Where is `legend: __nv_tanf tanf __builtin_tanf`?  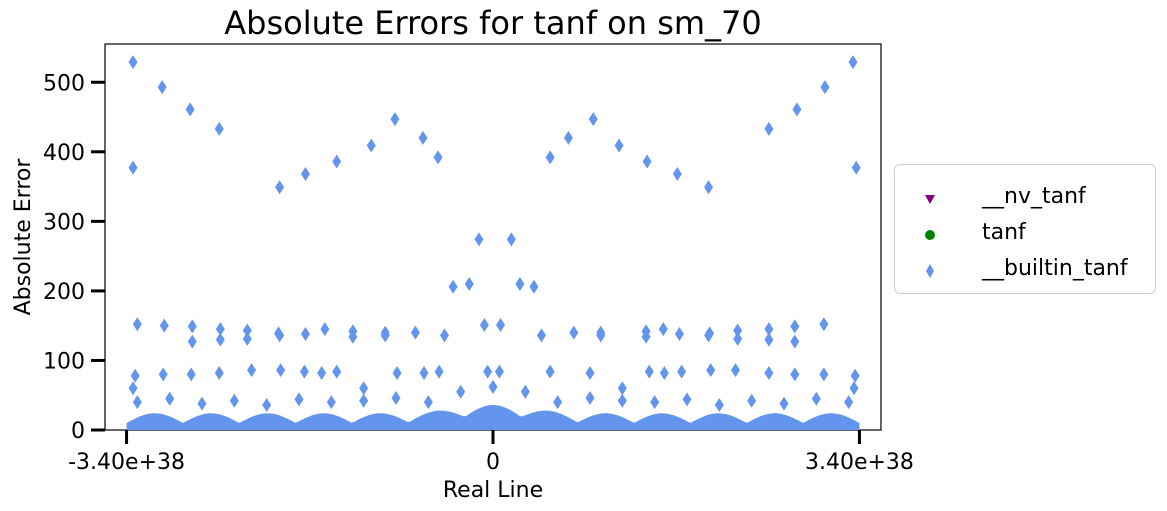
legend: __nv_tanf tanf __builtin_tanf is located at coordinates (1025, 229).